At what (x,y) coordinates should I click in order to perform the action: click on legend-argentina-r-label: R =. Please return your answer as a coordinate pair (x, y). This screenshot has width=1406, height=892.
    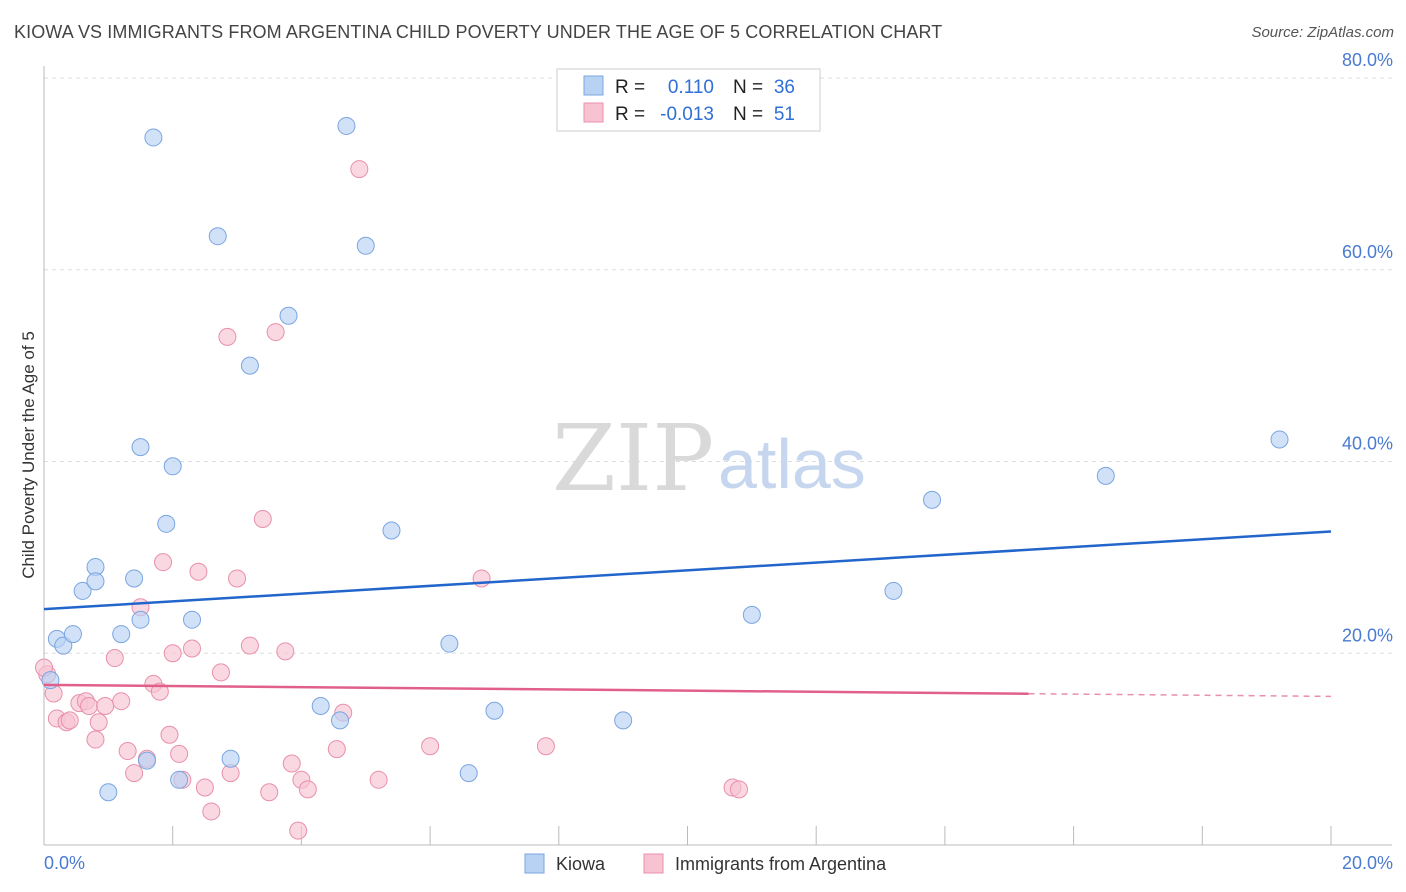
    Looking at the image, I should click on (630, 114).